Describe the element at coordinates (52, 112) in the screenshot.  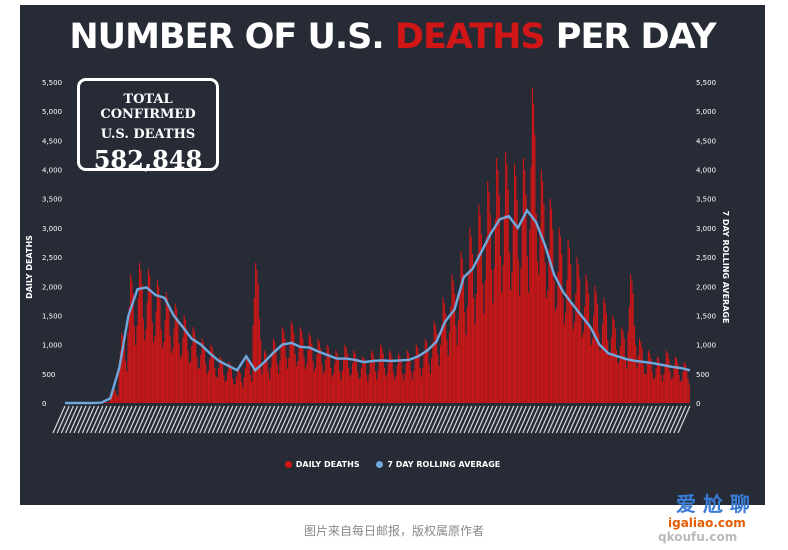
I see `y-tick-left-5000: 5,000` at that location.